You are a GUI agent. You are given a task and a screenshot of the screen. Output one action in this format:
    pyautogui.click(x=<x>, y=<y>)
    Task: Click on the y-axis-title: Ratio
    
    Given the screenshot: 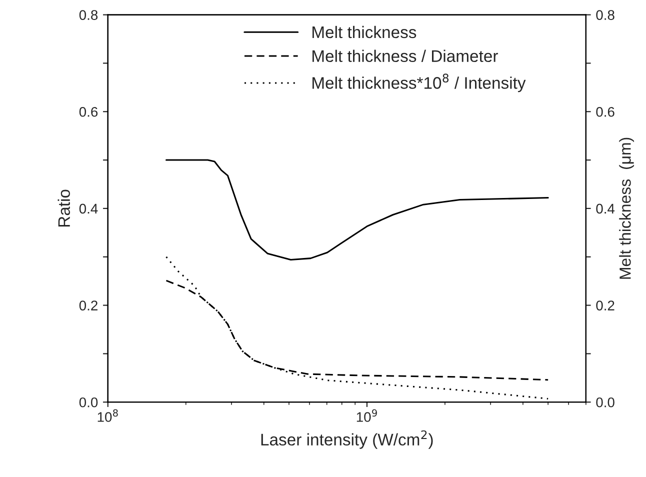 What is the action you would take?
    pyautogui.click(x=64, y=208)
    